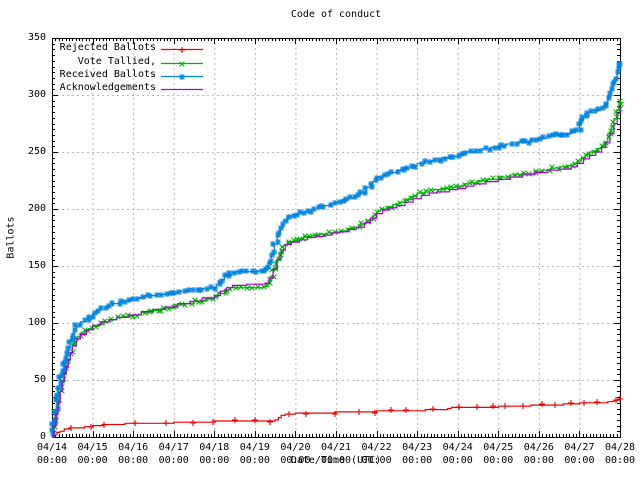 The image size is (640, 480). I want to click on legend-item-rejected-ballots: Rejected Ballots, so click(130, 47).